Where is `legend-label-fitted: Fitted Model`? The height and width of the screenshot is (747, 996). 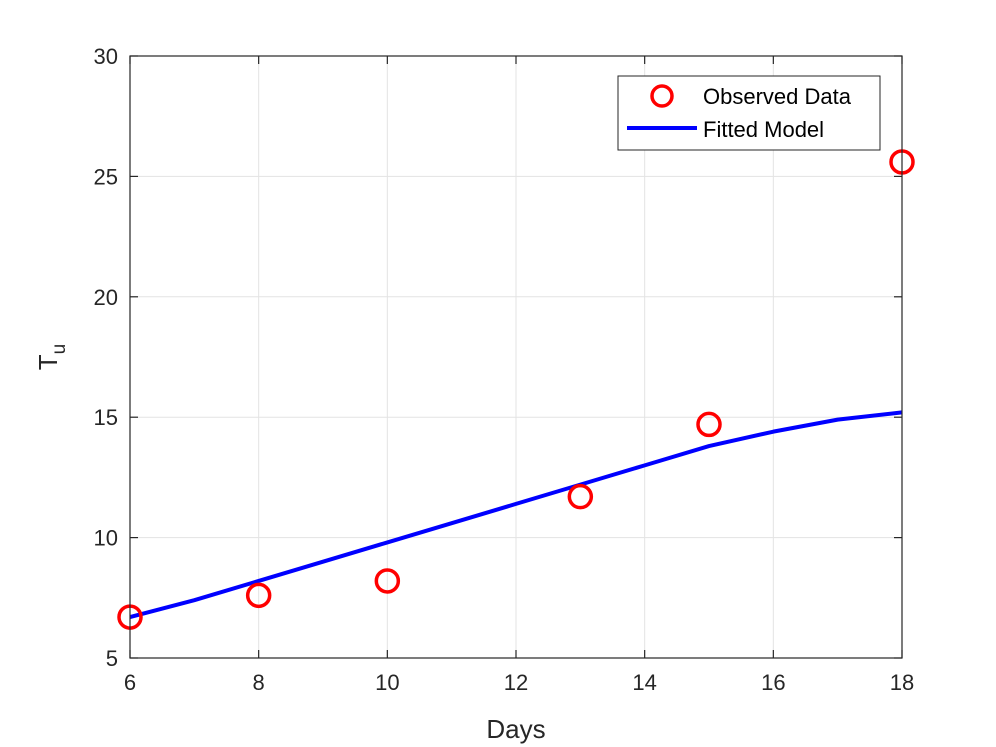 legend-label-fitted: Fitted Model is located at coordinates (763, 129).